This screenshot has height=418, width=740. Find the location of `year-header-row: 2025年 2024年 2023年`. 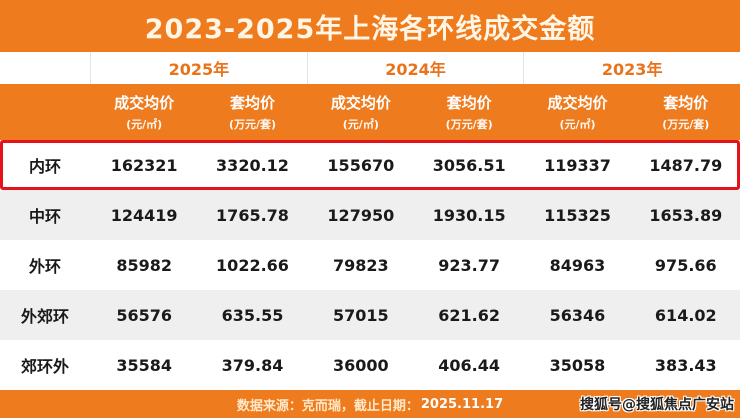

year-header-row: 2025年 2024年 2023年 is located at coordinates (370, 68).